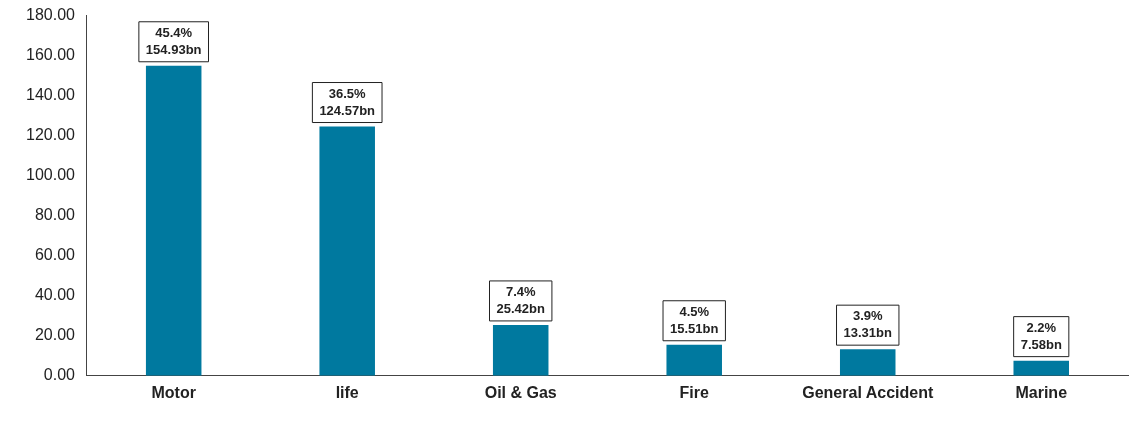 Image resolution: width=1138 pixels, height=421 pixels. I want to click on y-tick-label: 100.00, so click(51, 175).